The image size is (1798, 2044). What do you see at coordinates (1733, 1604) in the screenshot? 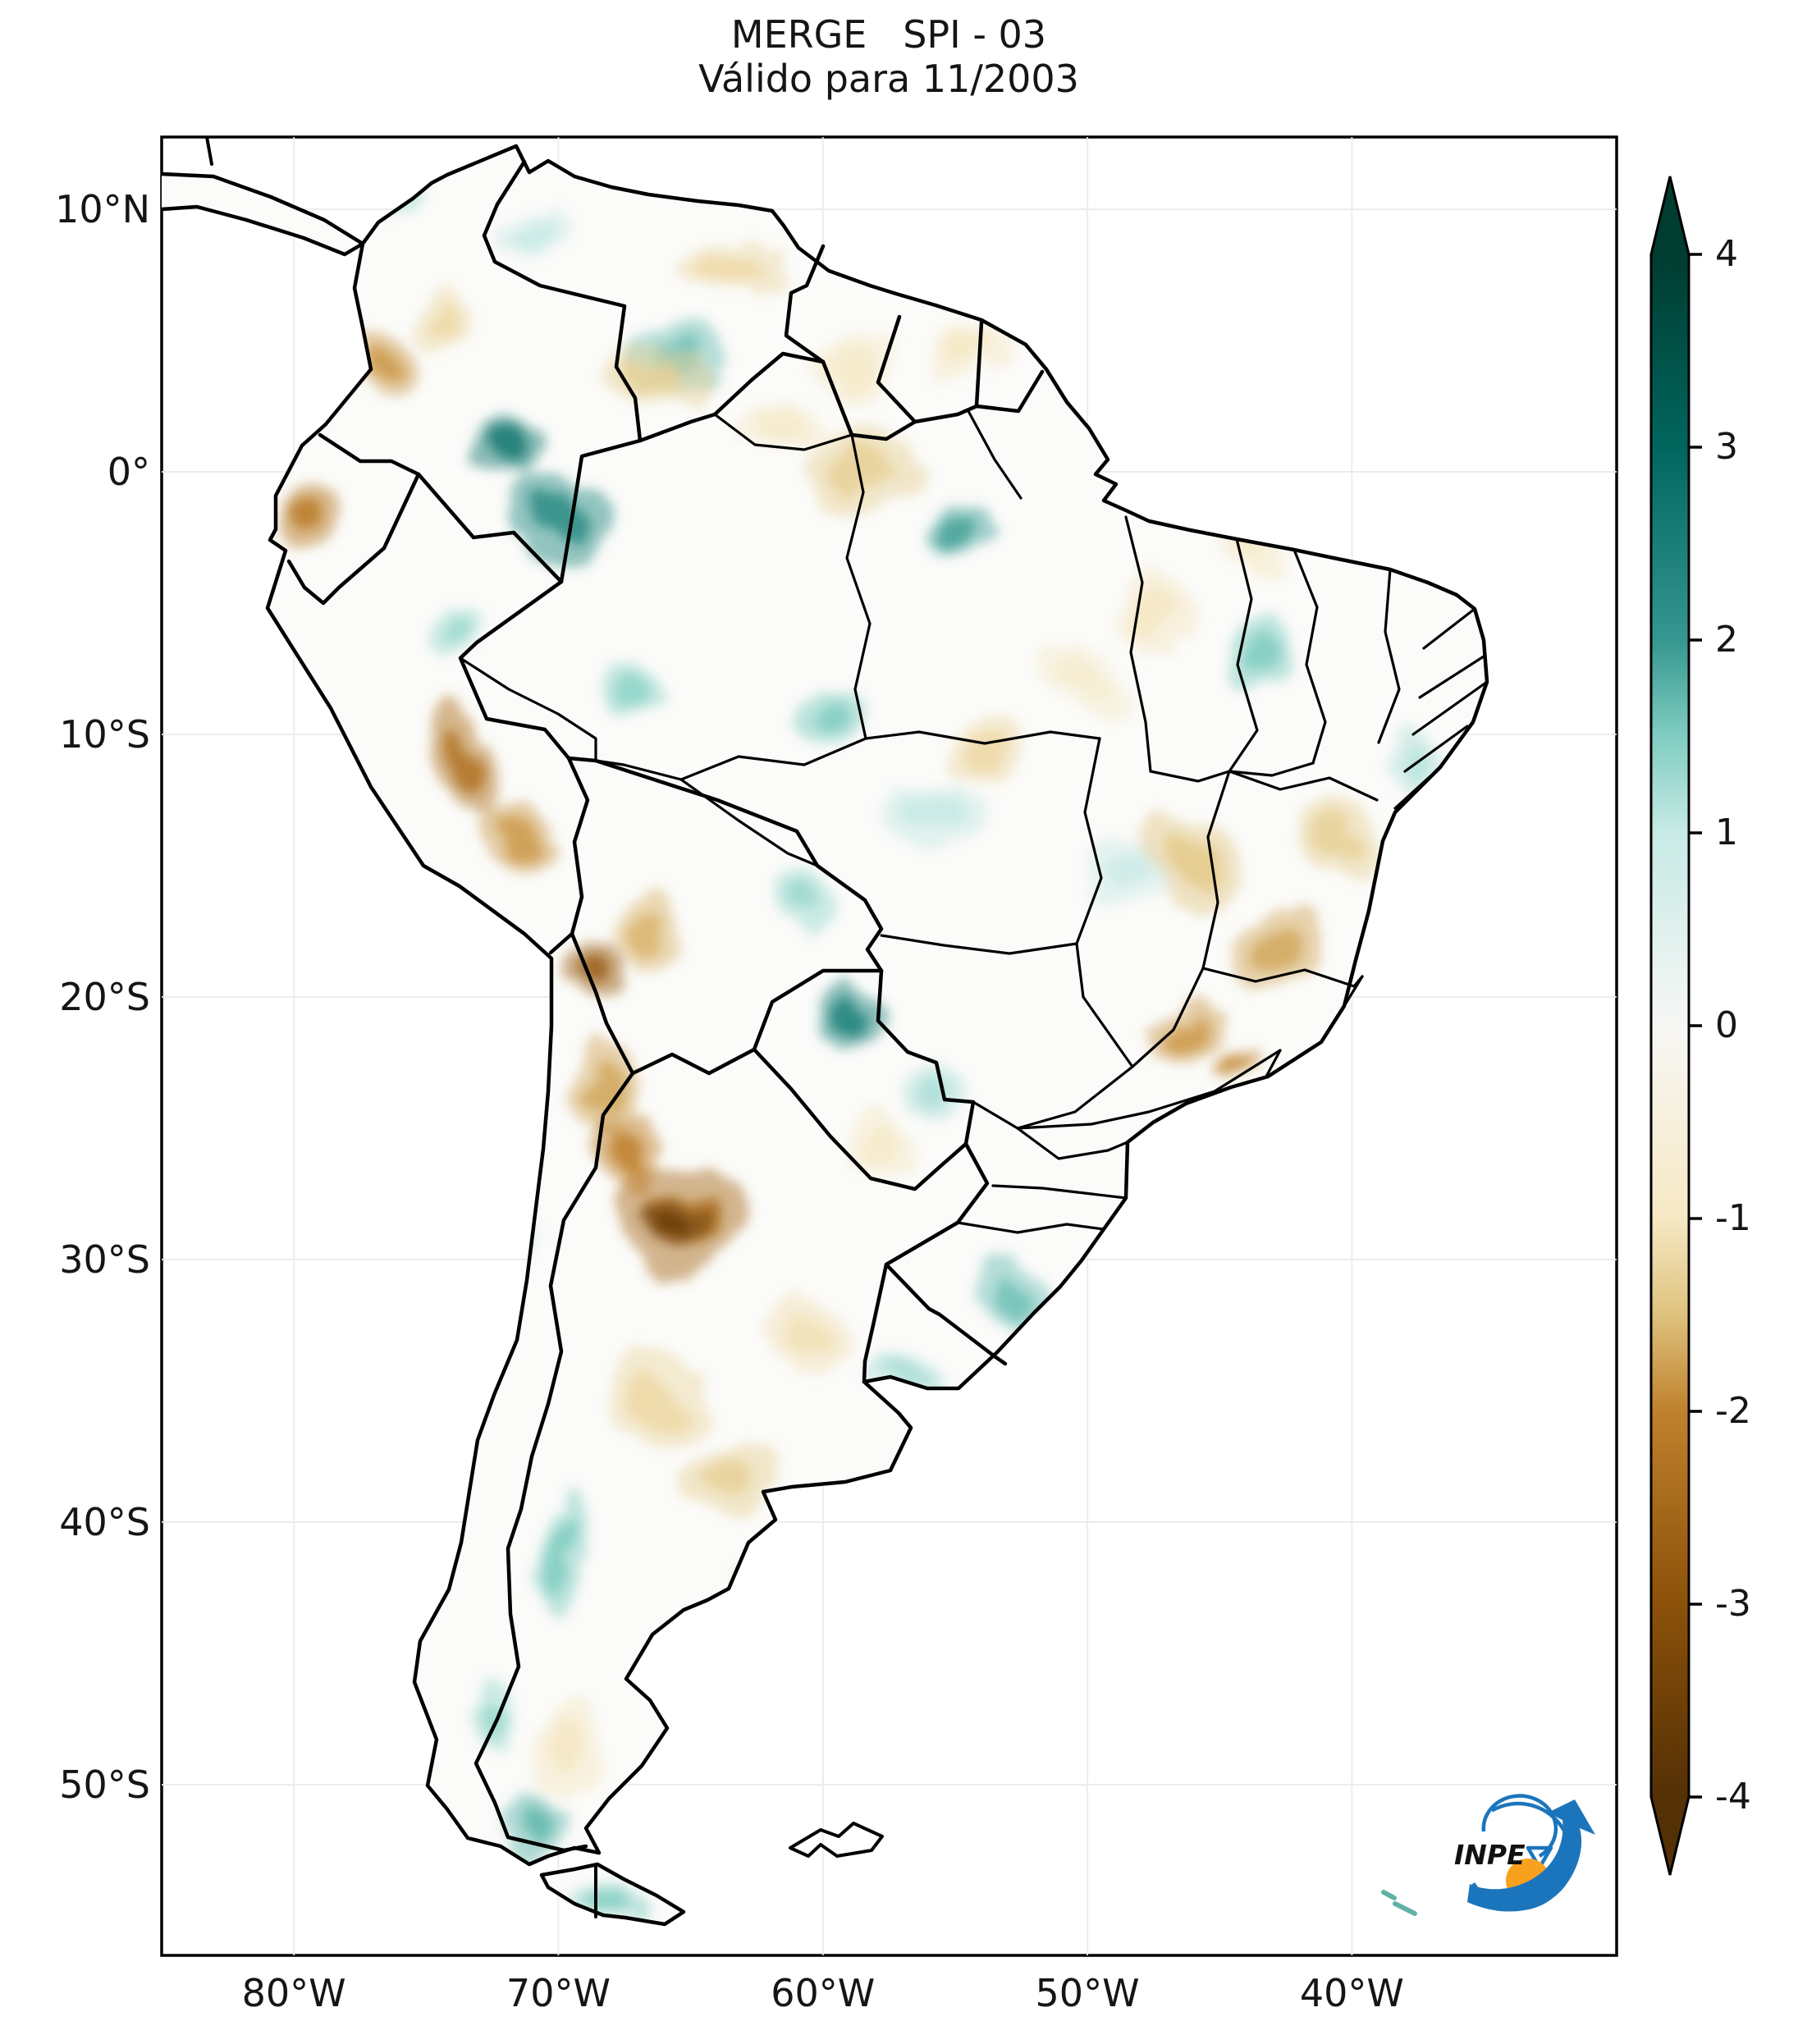
I see `colorbar-tick-label: -3` at bounding box center [1733, 1604].